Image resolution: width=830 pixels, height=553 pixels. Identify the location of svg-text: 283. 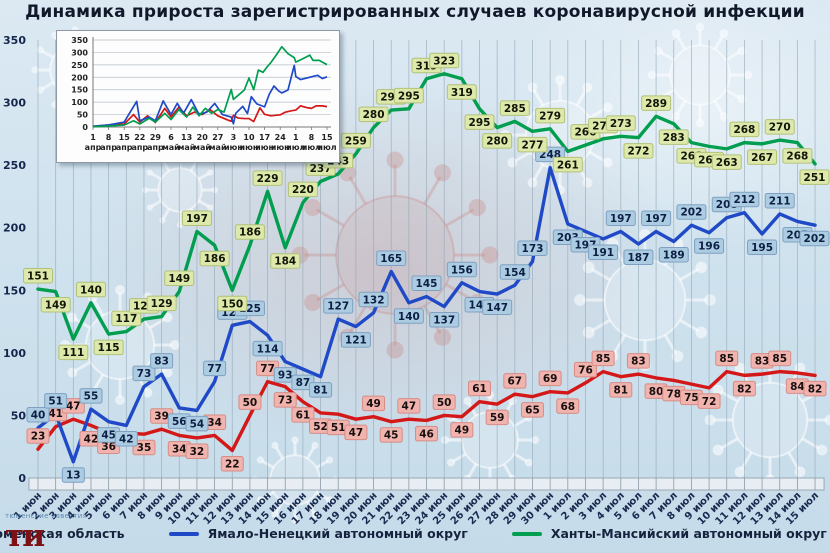
(674, 138).